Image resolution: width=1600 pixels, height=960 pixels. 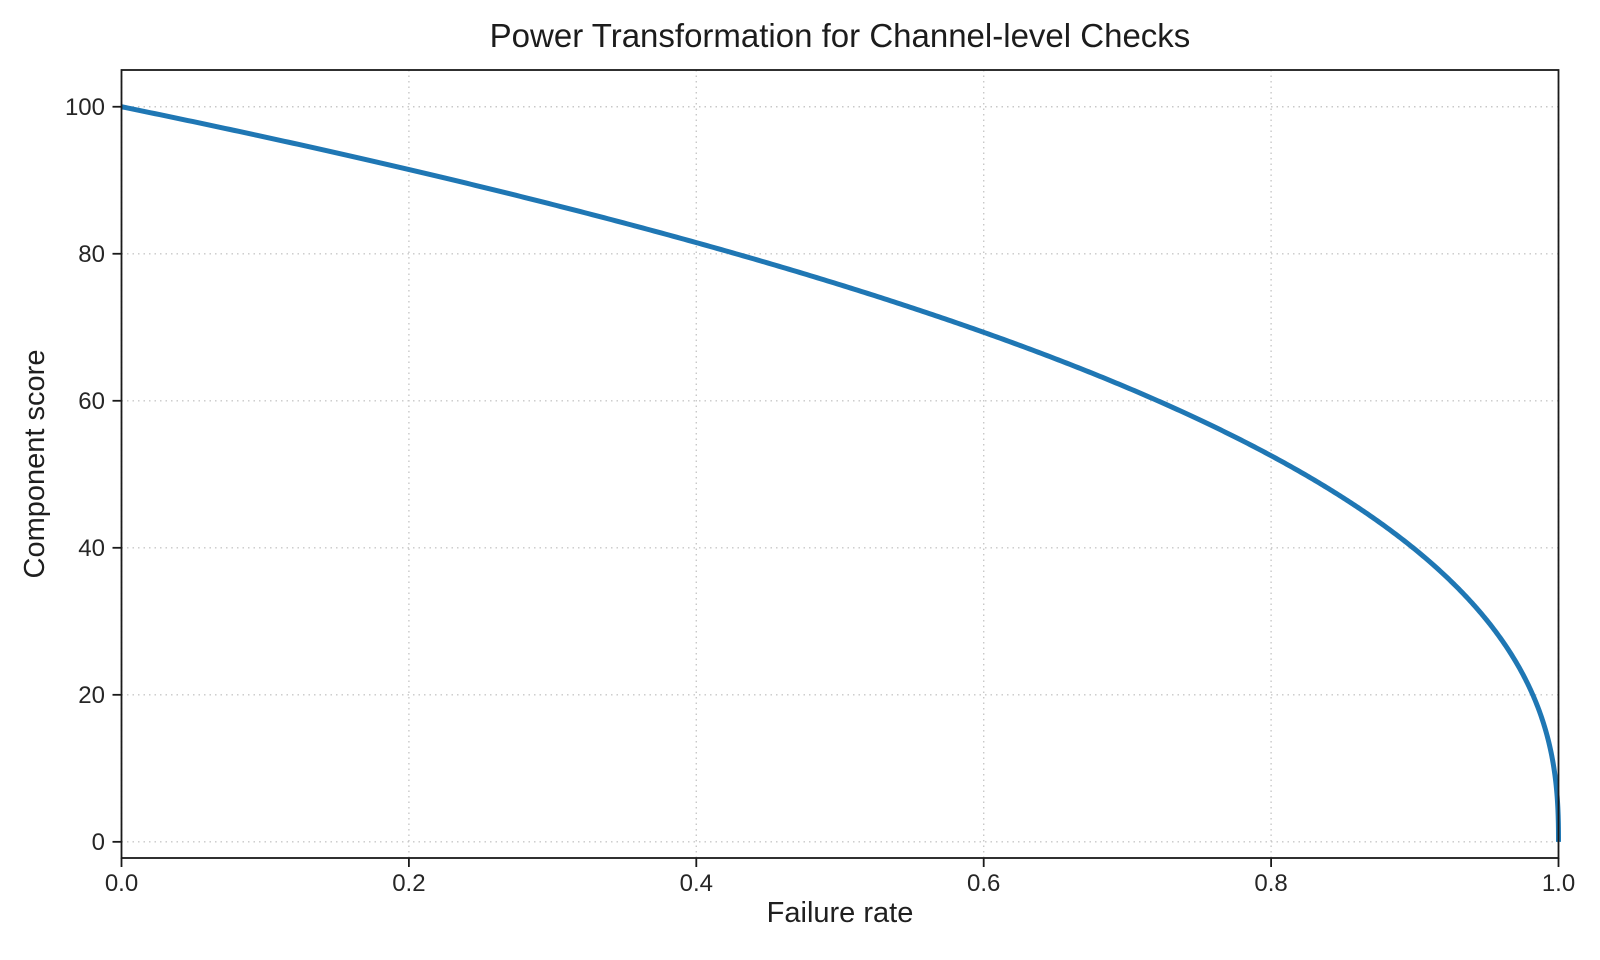 What do you see at coordinates (35, 464) in the screenshot?
I see `y-axis-label: Component score` at bounding box center [35, 464].